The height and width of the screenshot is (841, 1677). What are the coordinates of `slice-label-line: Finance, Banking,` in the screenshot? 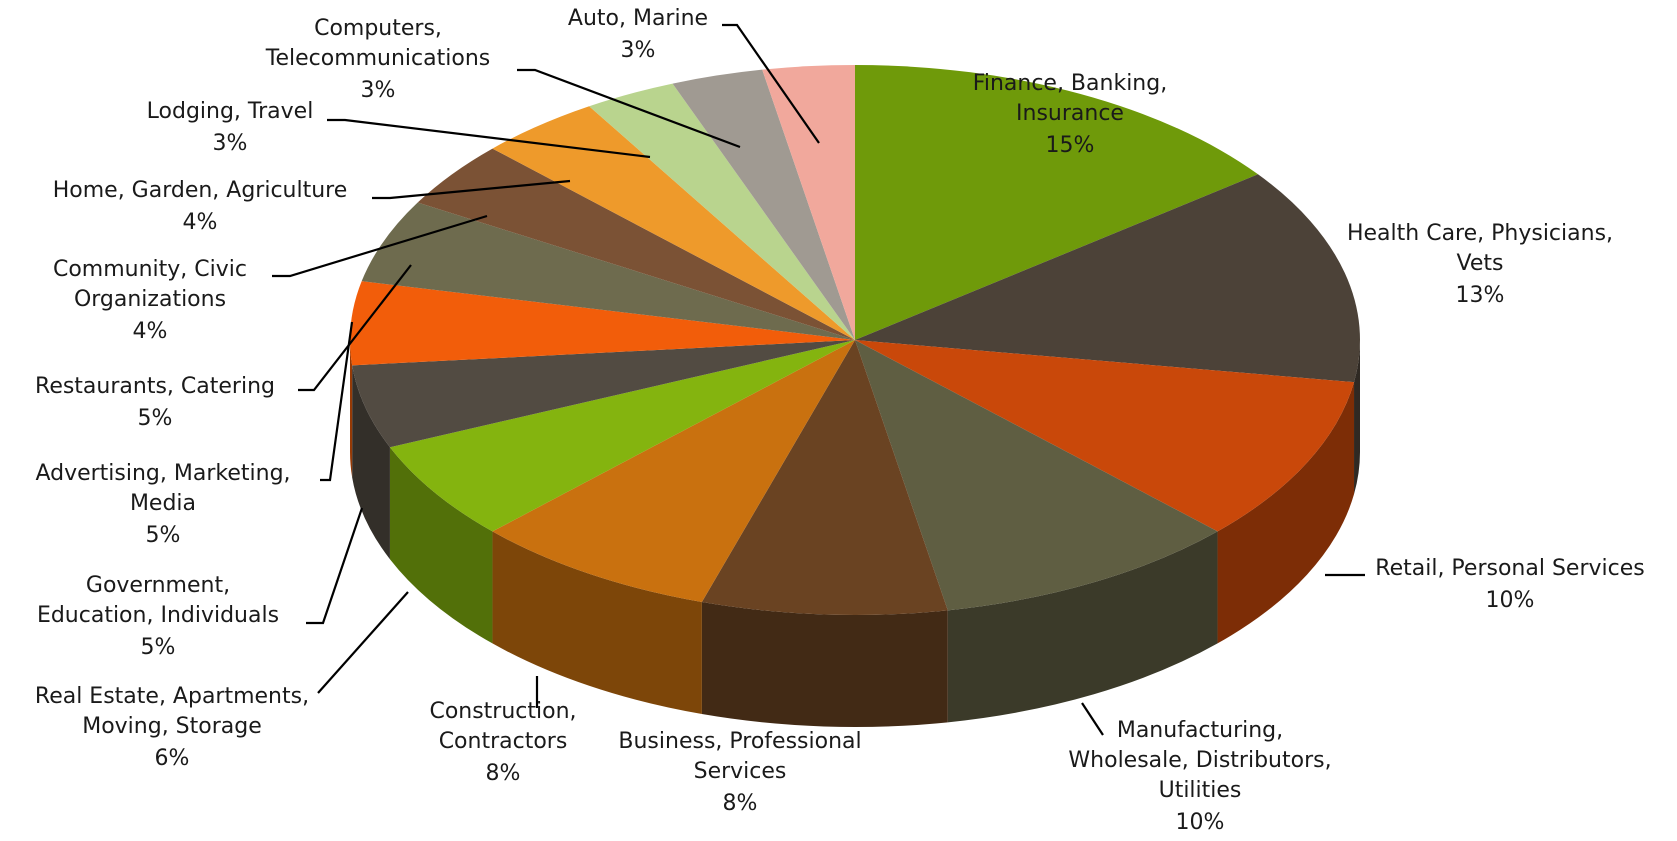 It's located at (1070, 83).